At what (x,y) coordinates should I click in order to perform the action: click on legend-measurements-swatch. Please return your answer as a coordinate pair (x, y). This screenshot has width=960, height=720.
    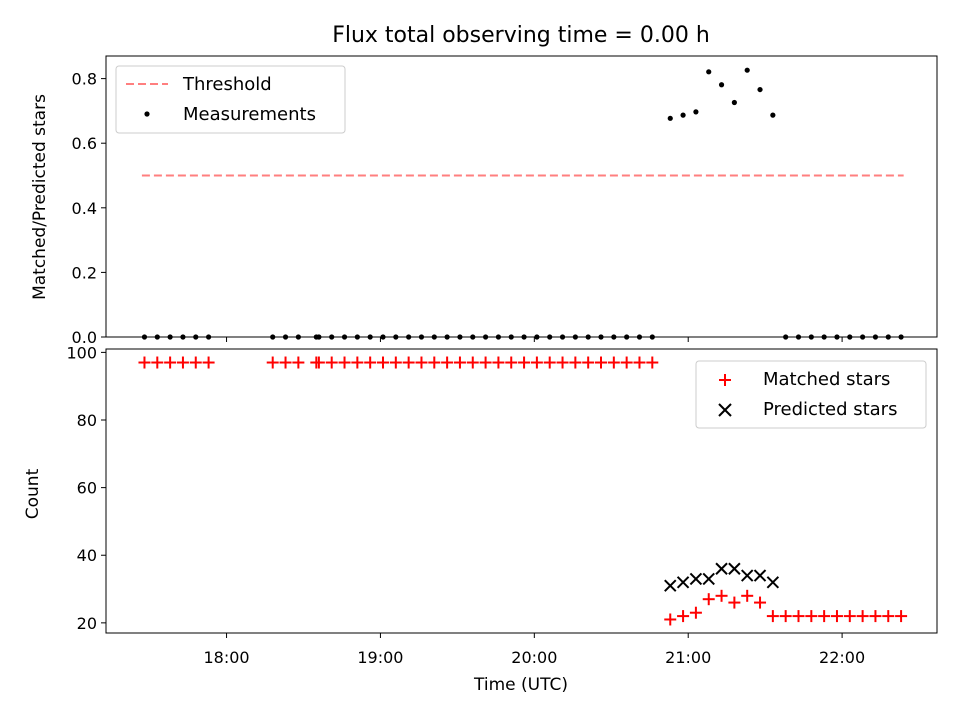
    Looking at the image, I should click on (147, 114).